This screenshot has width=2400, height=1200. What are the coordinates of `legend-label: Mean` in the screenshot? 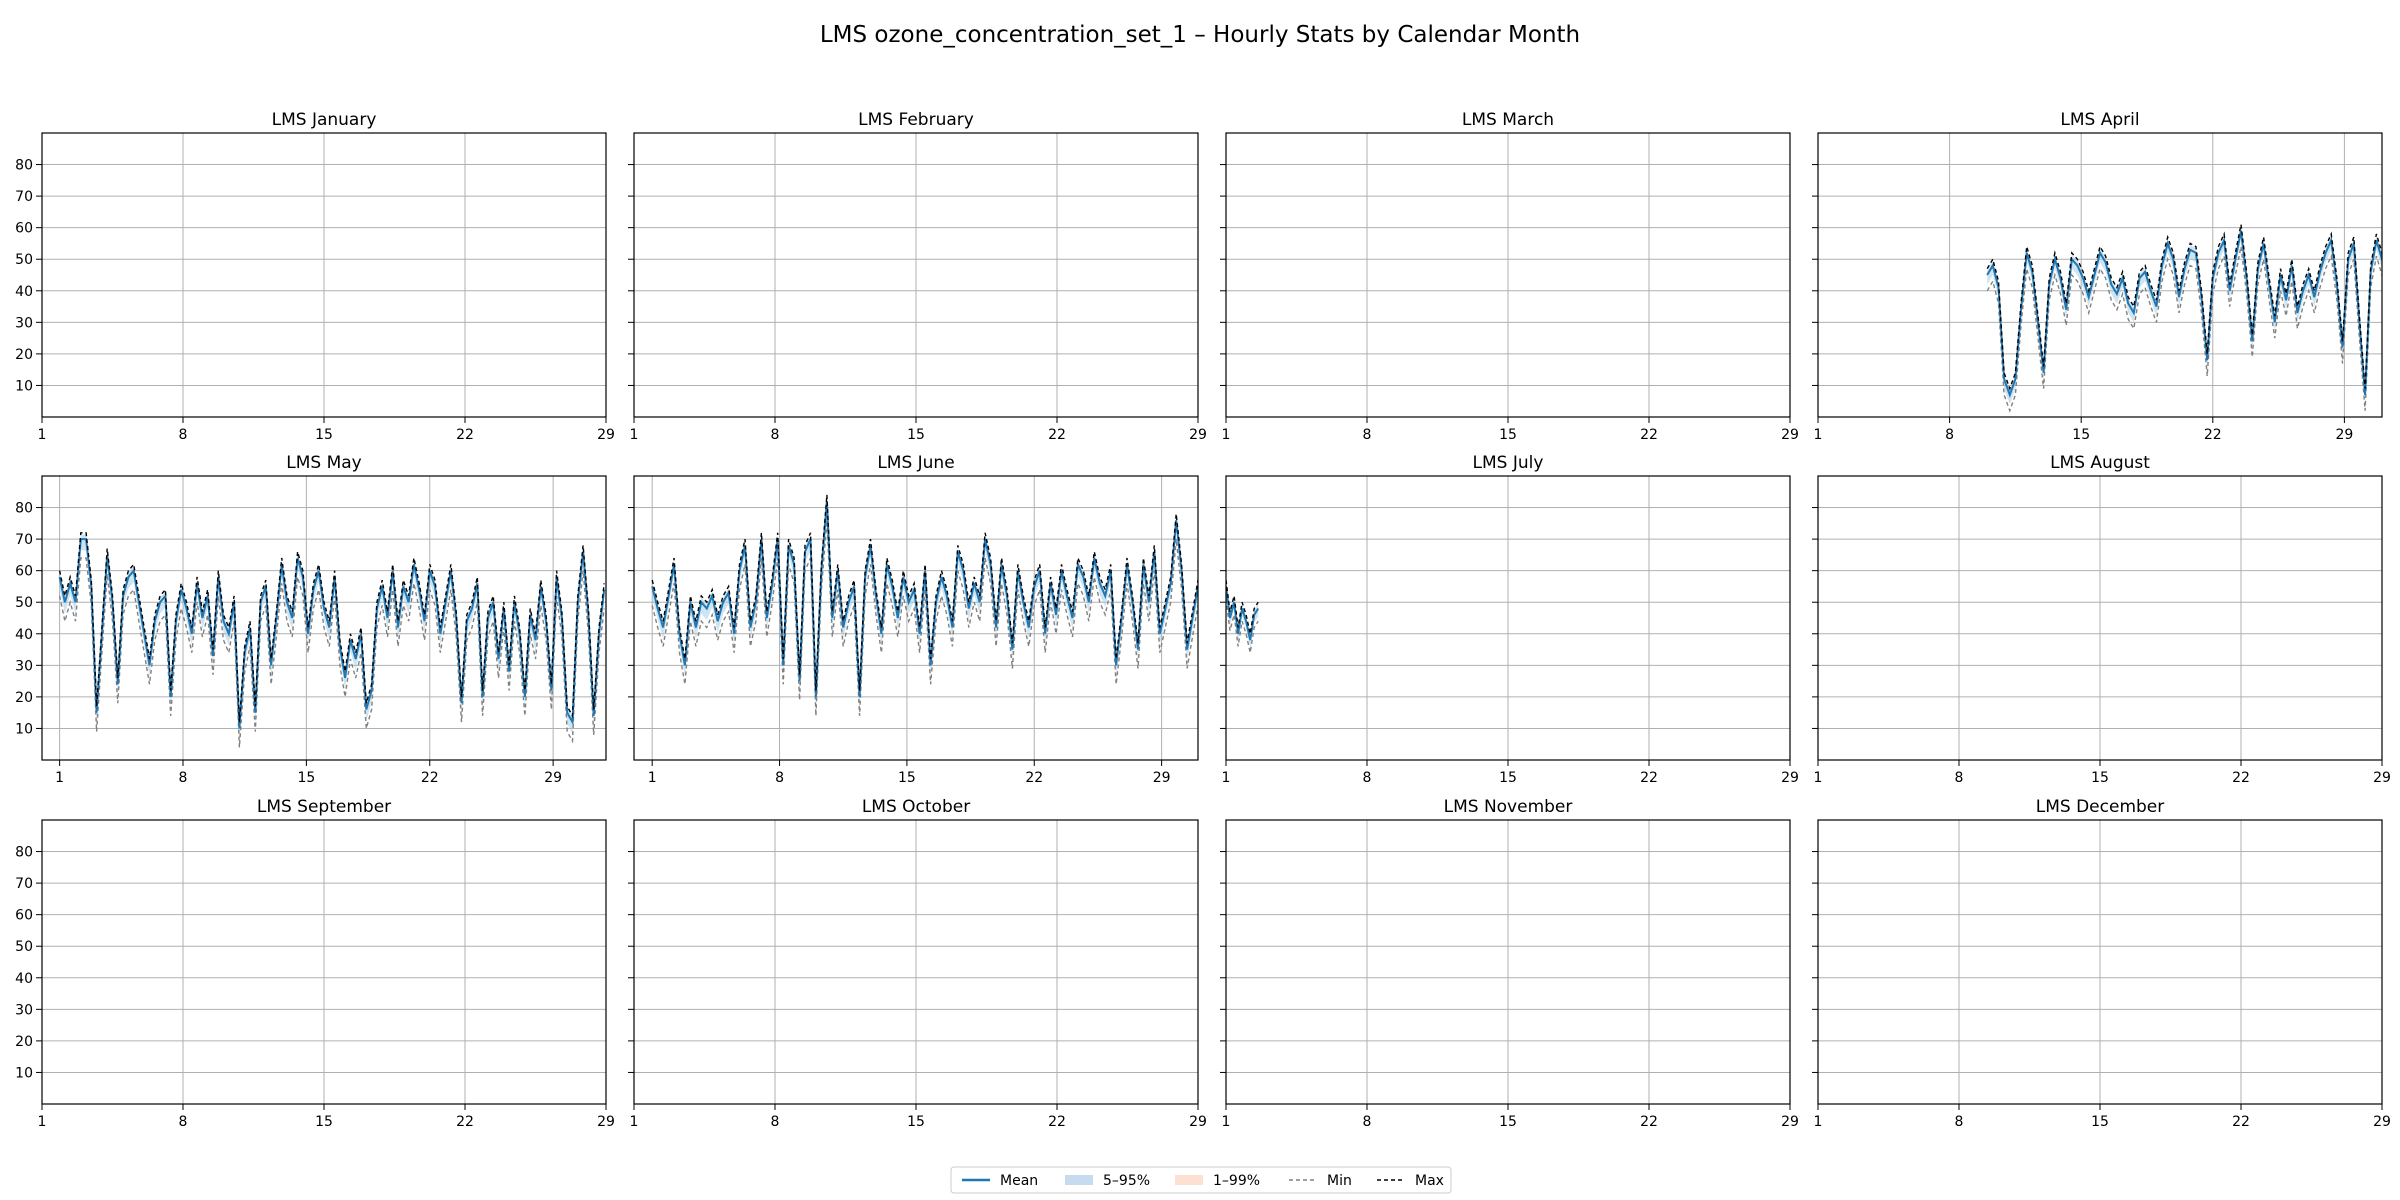 It's located at (1019, 1181).